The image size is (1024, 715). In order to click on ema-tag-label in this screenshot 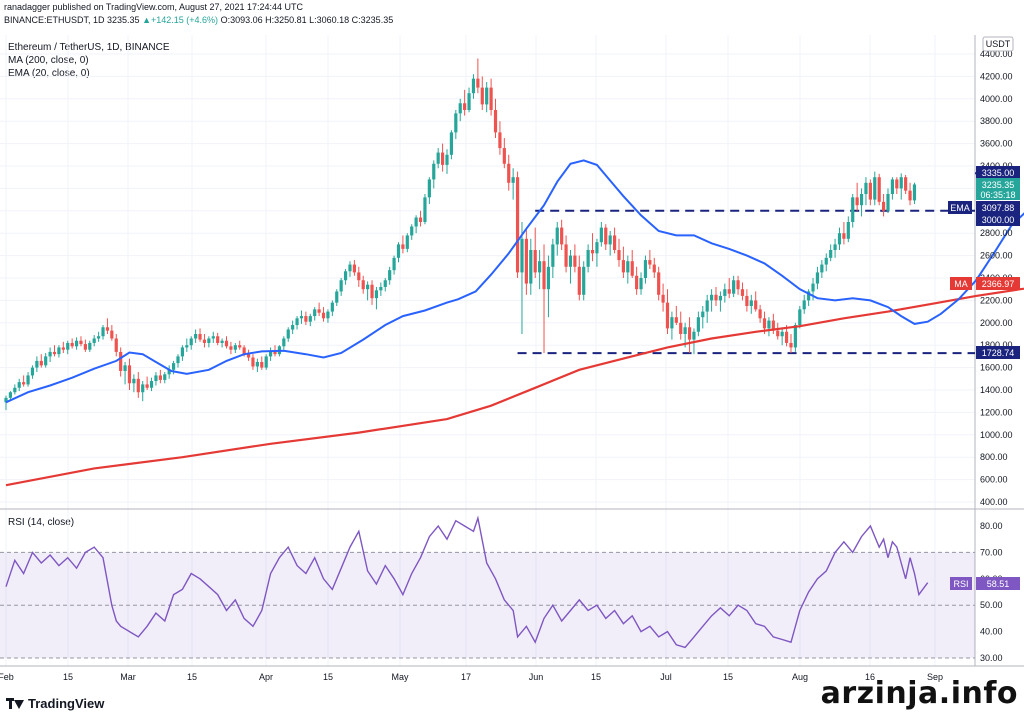, I will do `click(960, 207)`.